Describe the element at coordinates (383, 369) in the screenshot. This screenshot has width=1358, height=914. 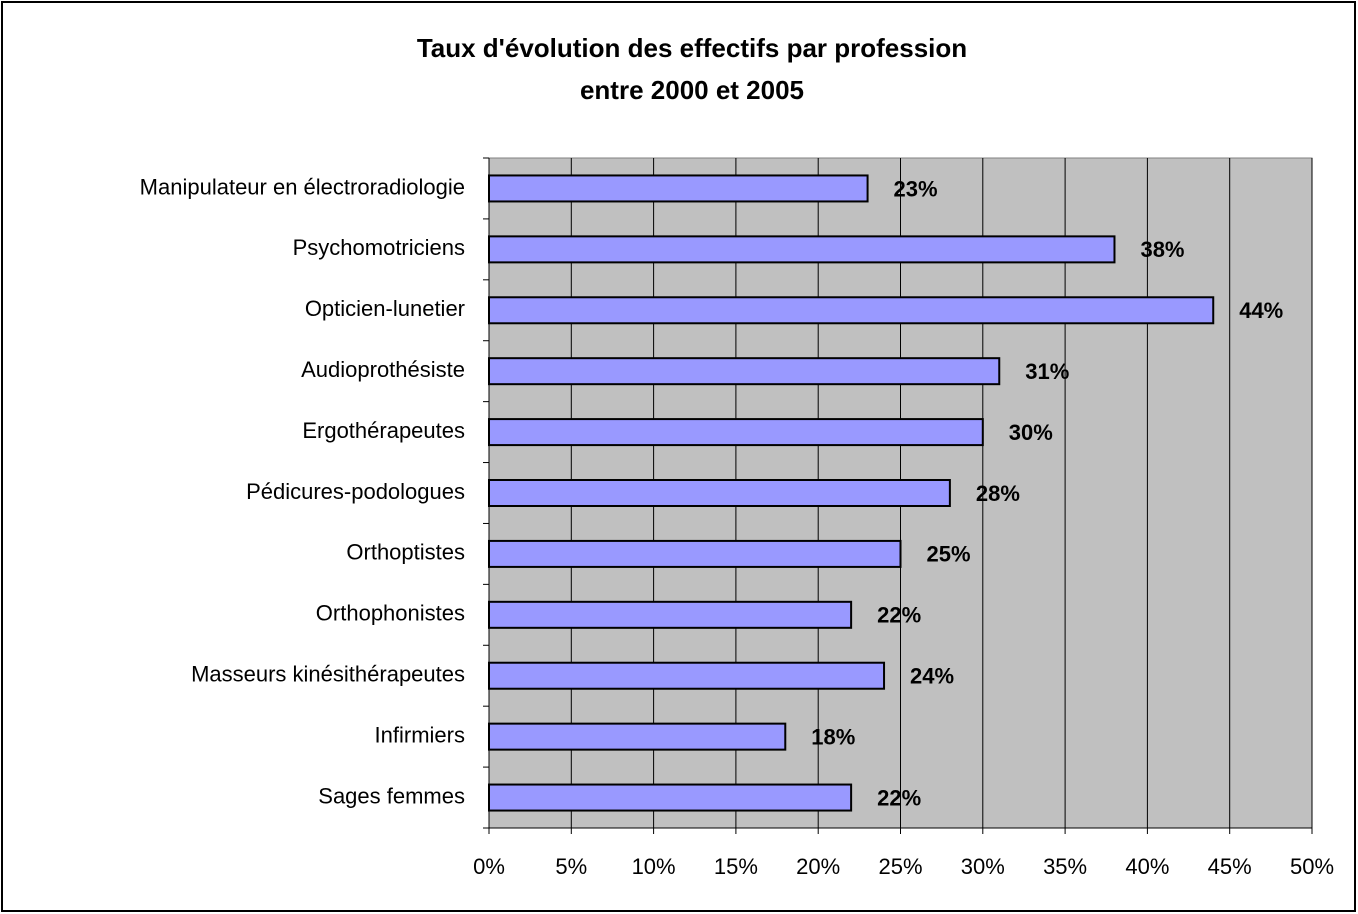
I see `y-tick-label: Audioprothésiste` at that location.